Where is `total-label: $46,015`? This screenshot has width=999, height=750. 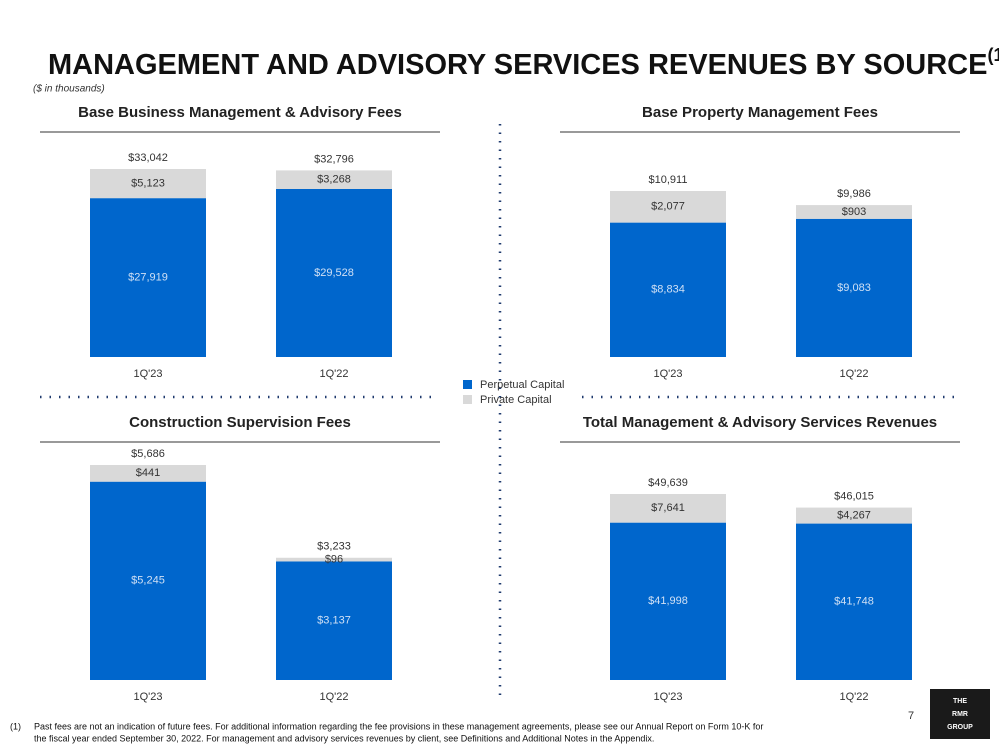 total-label: $46,015 is located at coordinates (854, 496).